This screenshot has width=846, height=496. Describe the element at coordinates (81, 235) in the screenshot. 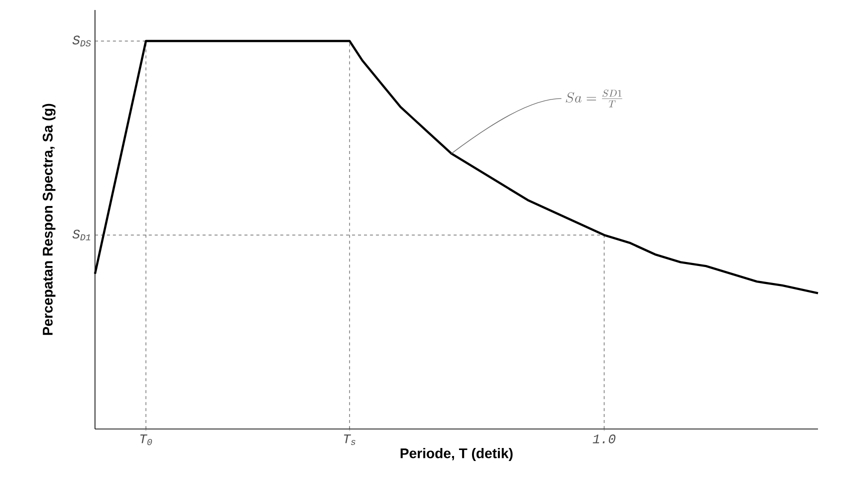

I see `ref-line-label: S$_{D1}$` at that location.